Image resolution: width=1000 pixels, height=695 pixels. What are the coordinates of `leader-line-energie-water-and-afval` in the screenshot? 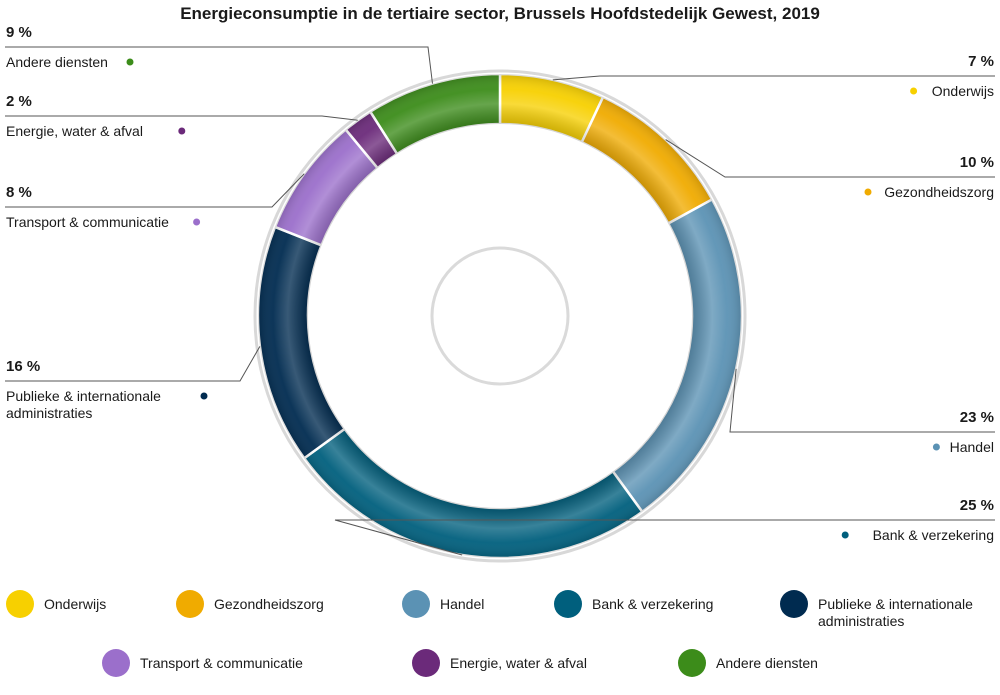 It's located at (181, 118).